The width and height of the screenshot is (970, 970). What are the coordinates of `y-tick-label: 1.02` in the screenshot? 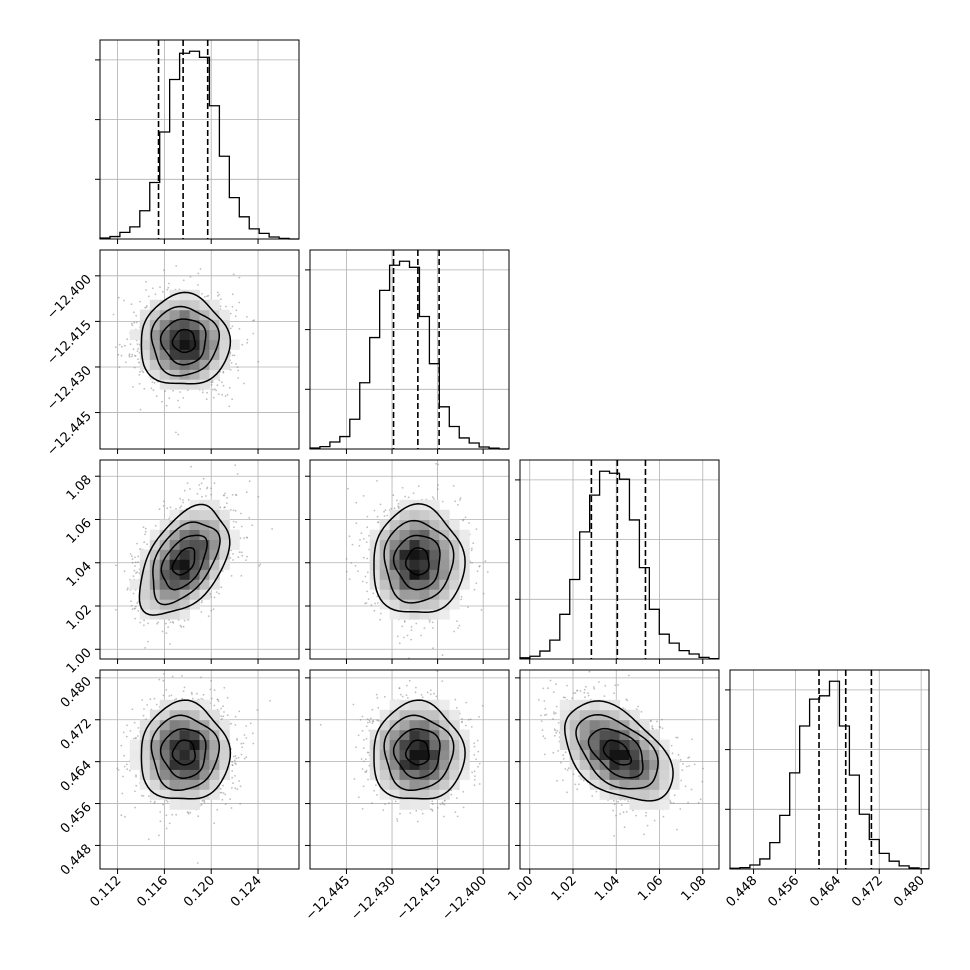 It's located at (79, 617).